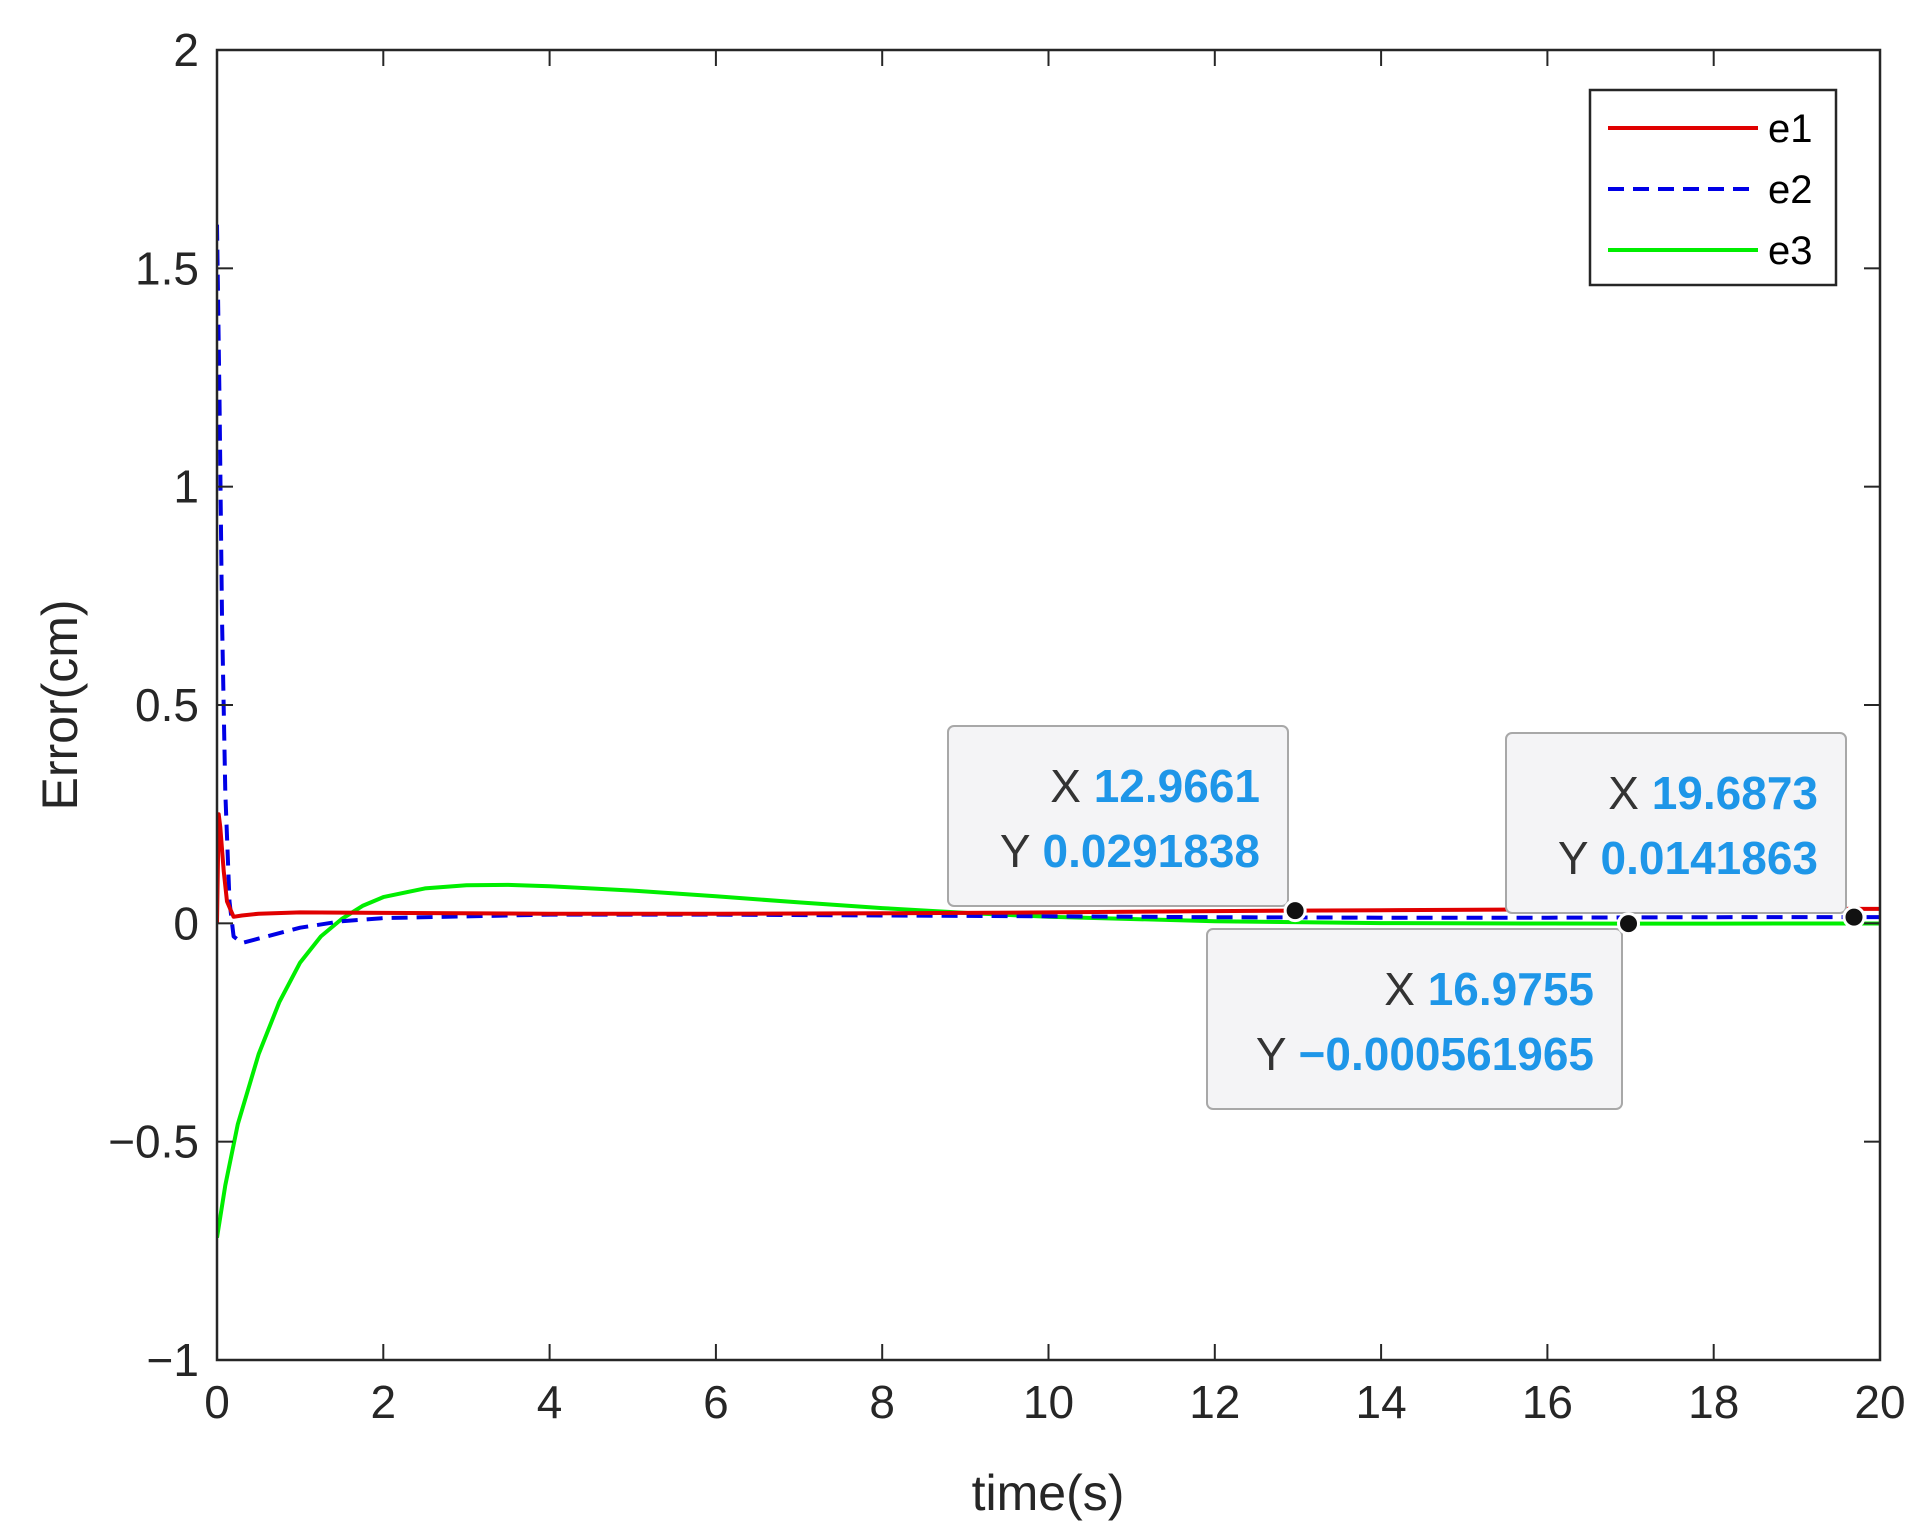 This screenshot has width=1918, height=1536. I want to click on x-axis-label: time(s), so click(1048, 1493).